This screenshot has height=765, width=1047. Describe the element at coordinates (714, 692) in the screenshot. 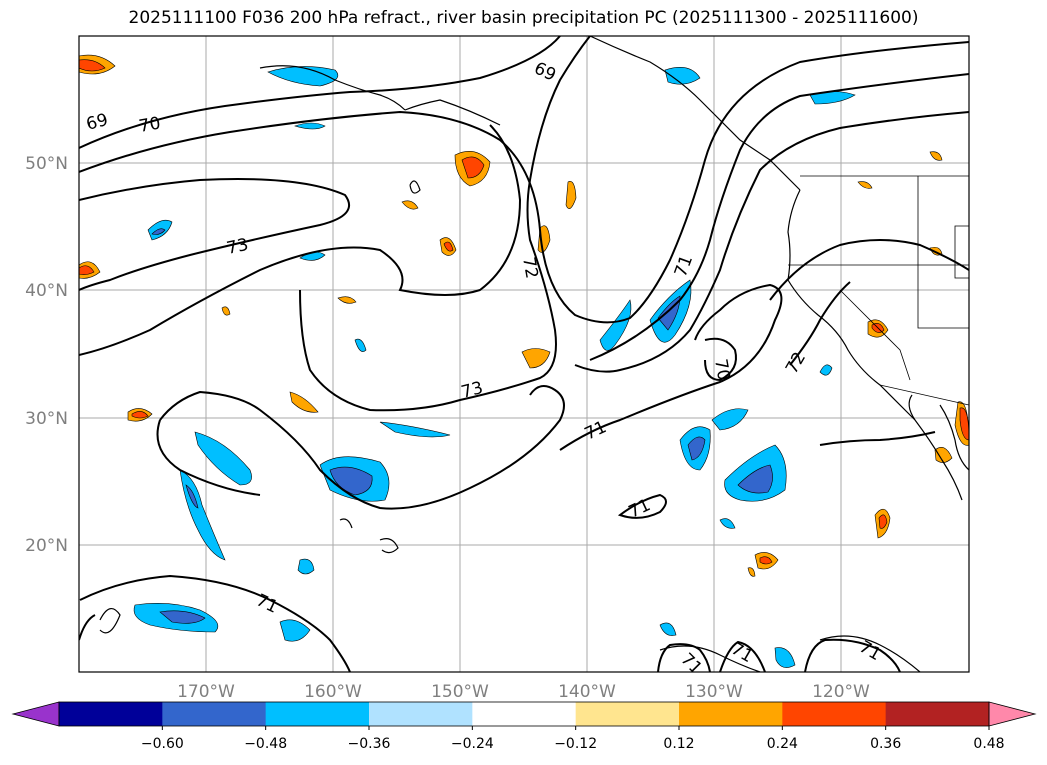

I see `lon-label: 130°W` at that location.